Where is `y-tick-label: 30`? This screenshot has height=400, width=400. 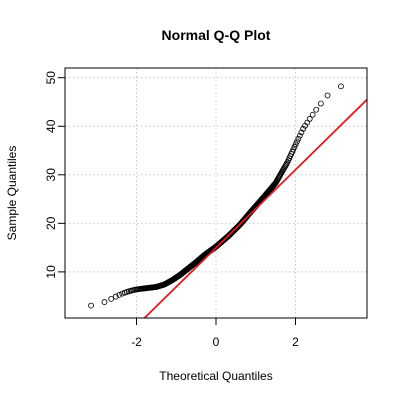
y-tick-label: 30 is located at coordinates (51, 175).